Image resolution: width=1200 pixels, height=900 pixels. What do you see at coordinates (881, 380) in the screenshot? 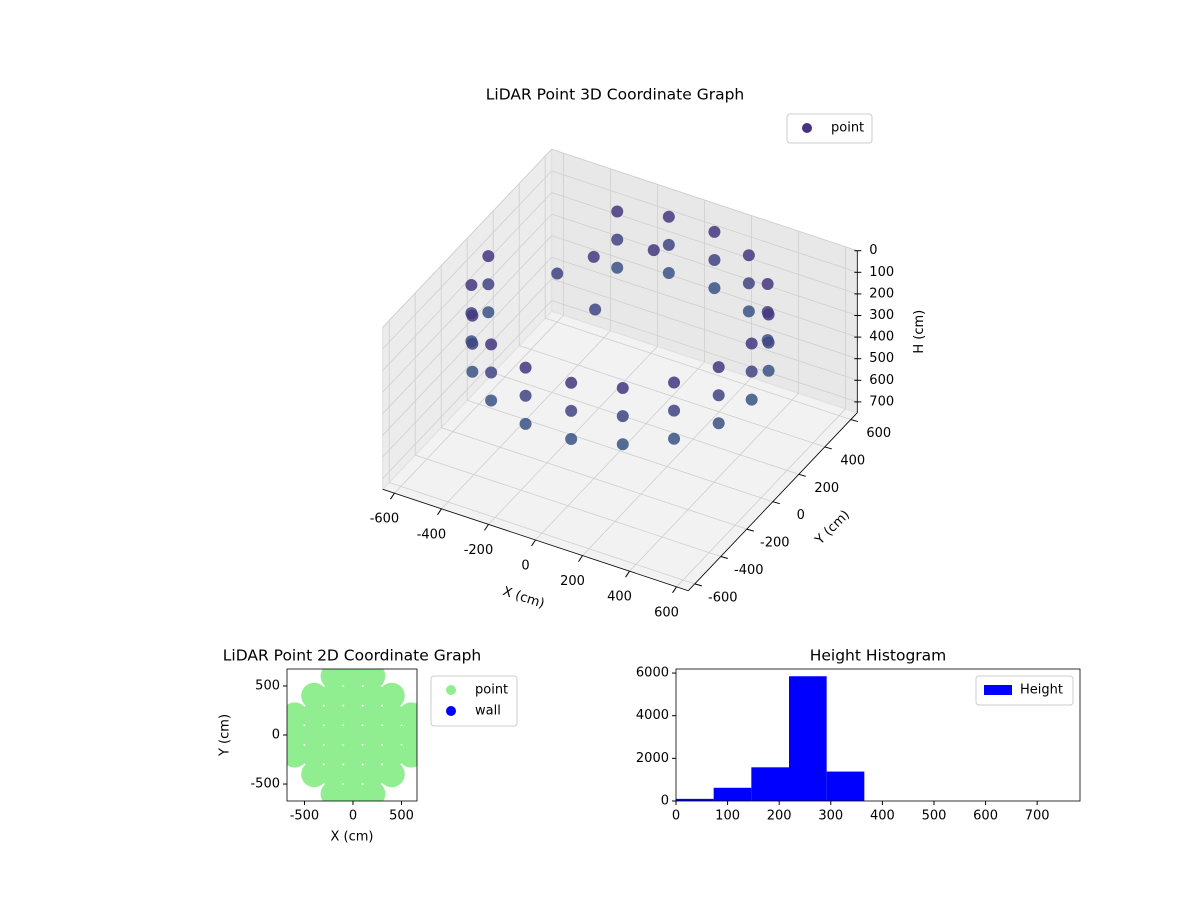
I see `z-tick-label: 600` at bounding box center [881, 380].